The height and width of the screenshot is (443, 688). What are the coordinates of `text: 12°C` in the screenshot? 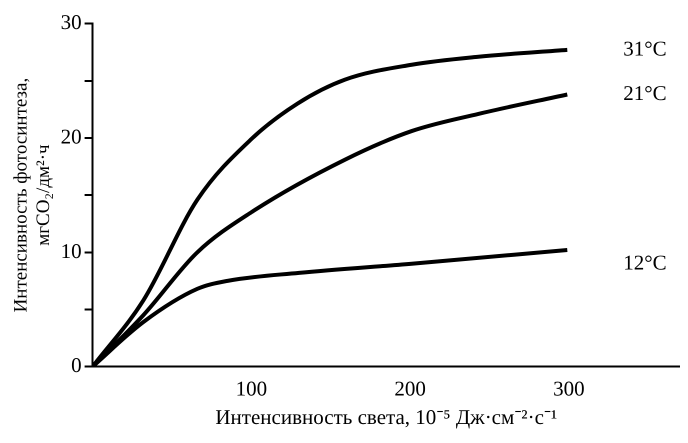 It's located at (645, 262).